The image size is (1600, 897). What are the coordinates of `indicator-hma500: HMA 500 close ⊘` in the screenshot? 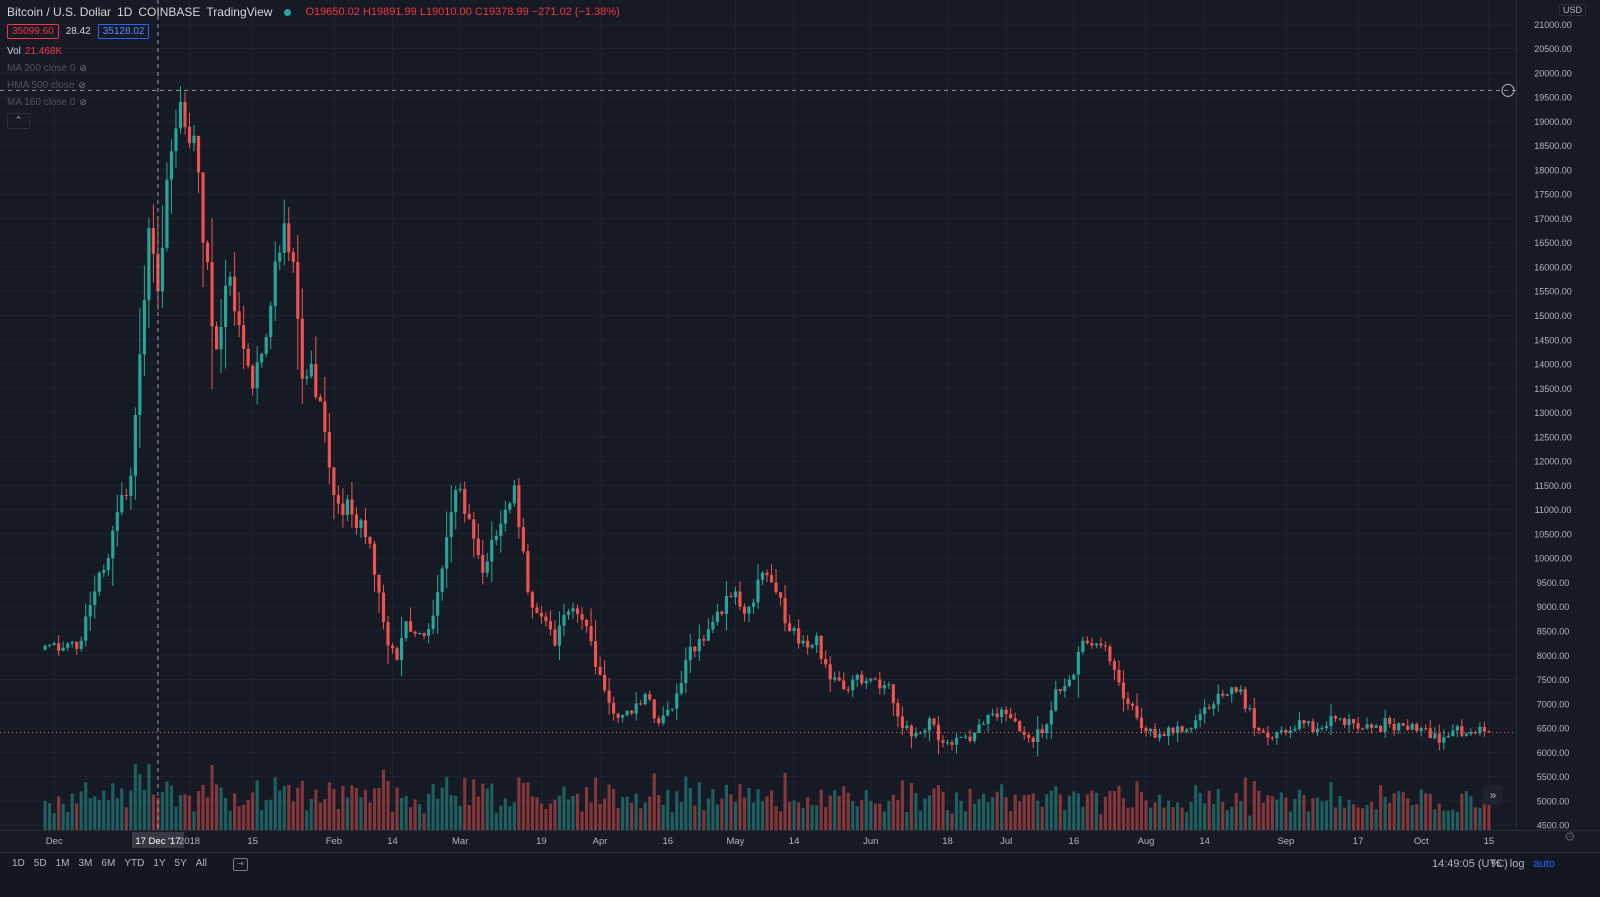 It's located at (46, 85).